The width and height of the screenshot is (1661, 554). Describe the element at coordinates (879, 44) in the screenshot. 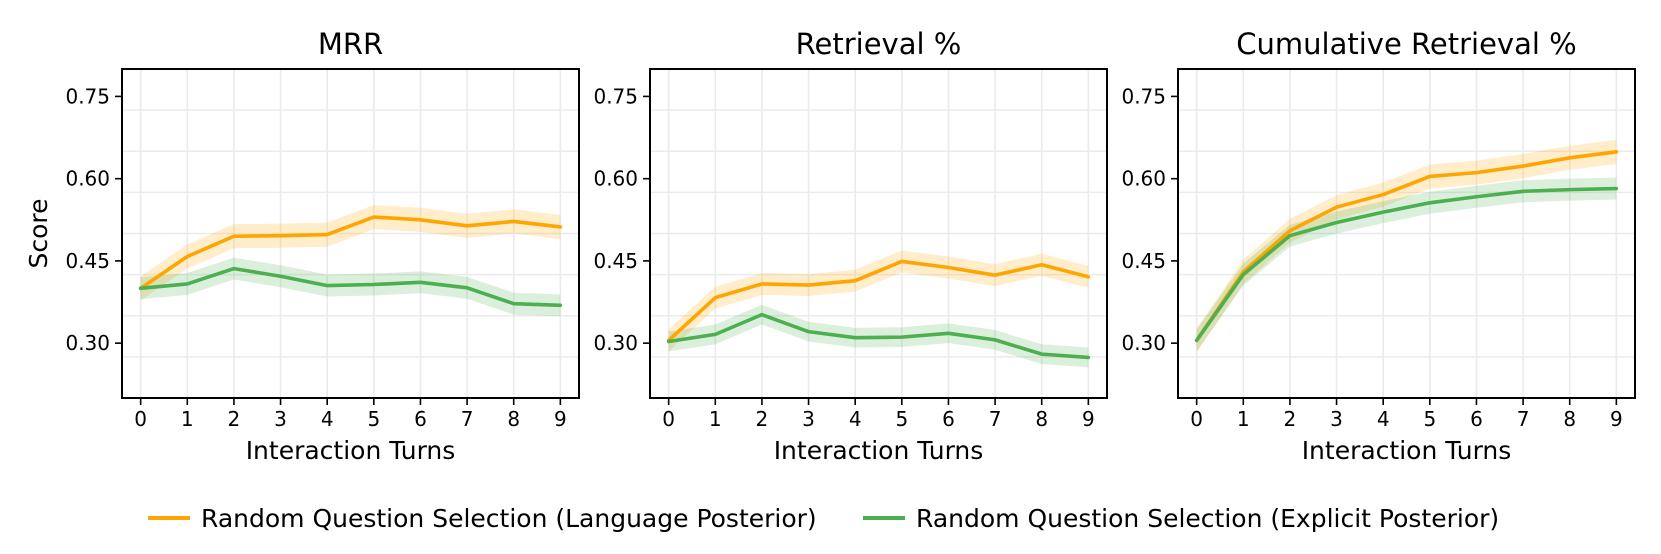

I see `chart-title: Retrieval %` at that location.